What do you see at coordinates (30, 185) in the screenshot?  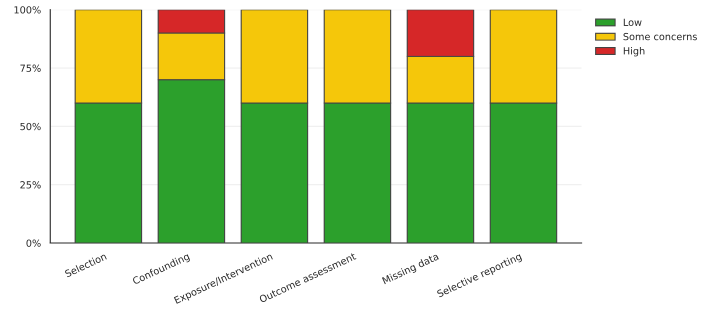 I see `y-tick-label: 25%` at bounding box center [30, 185].